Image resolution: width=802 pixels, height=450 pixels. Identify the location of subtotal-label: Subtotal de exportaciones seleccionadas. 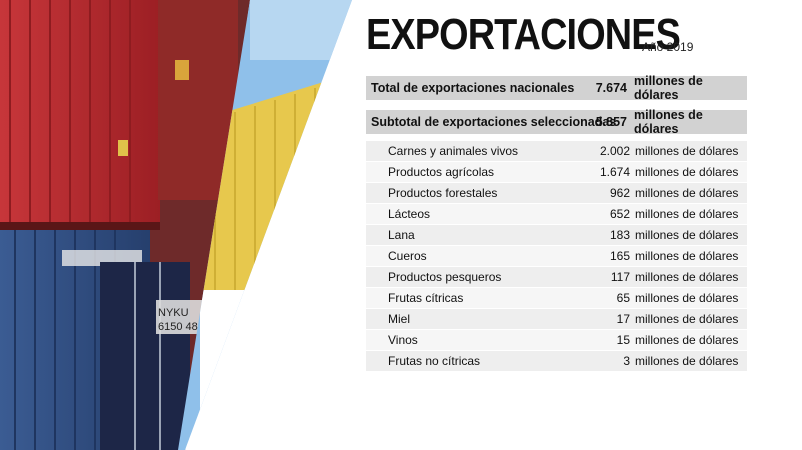
(494, 122).